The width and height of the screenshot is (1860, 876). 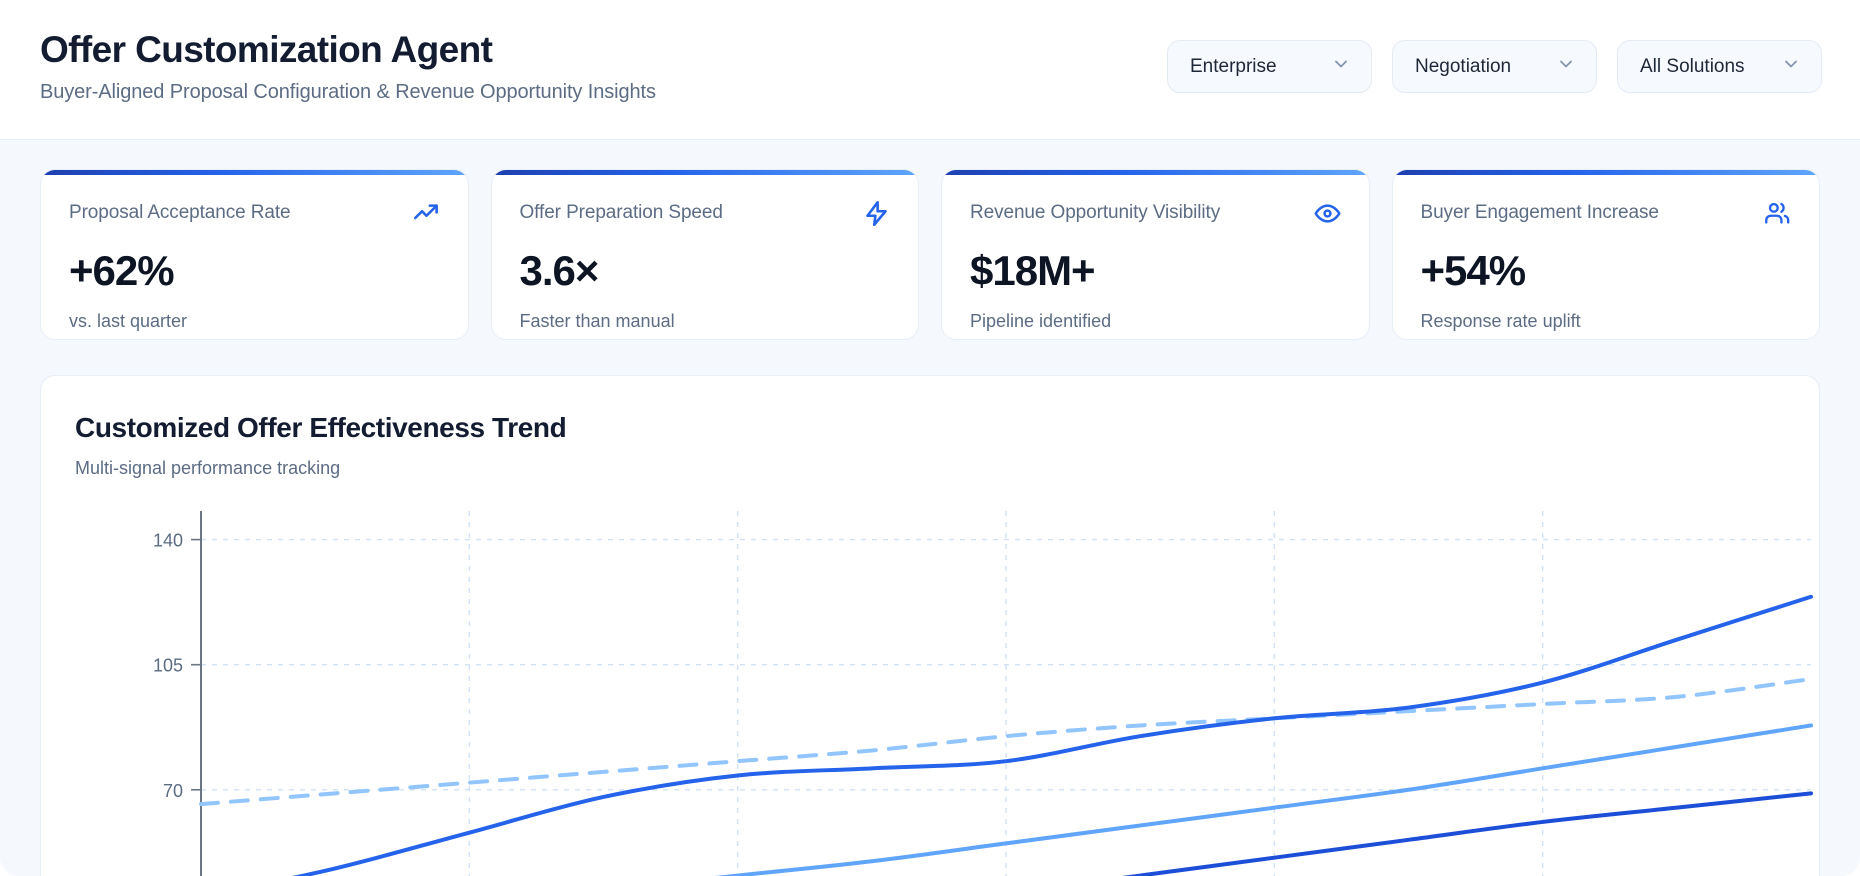 I want to click on kpi-value: 3.6×, so click(x=559, y=270).